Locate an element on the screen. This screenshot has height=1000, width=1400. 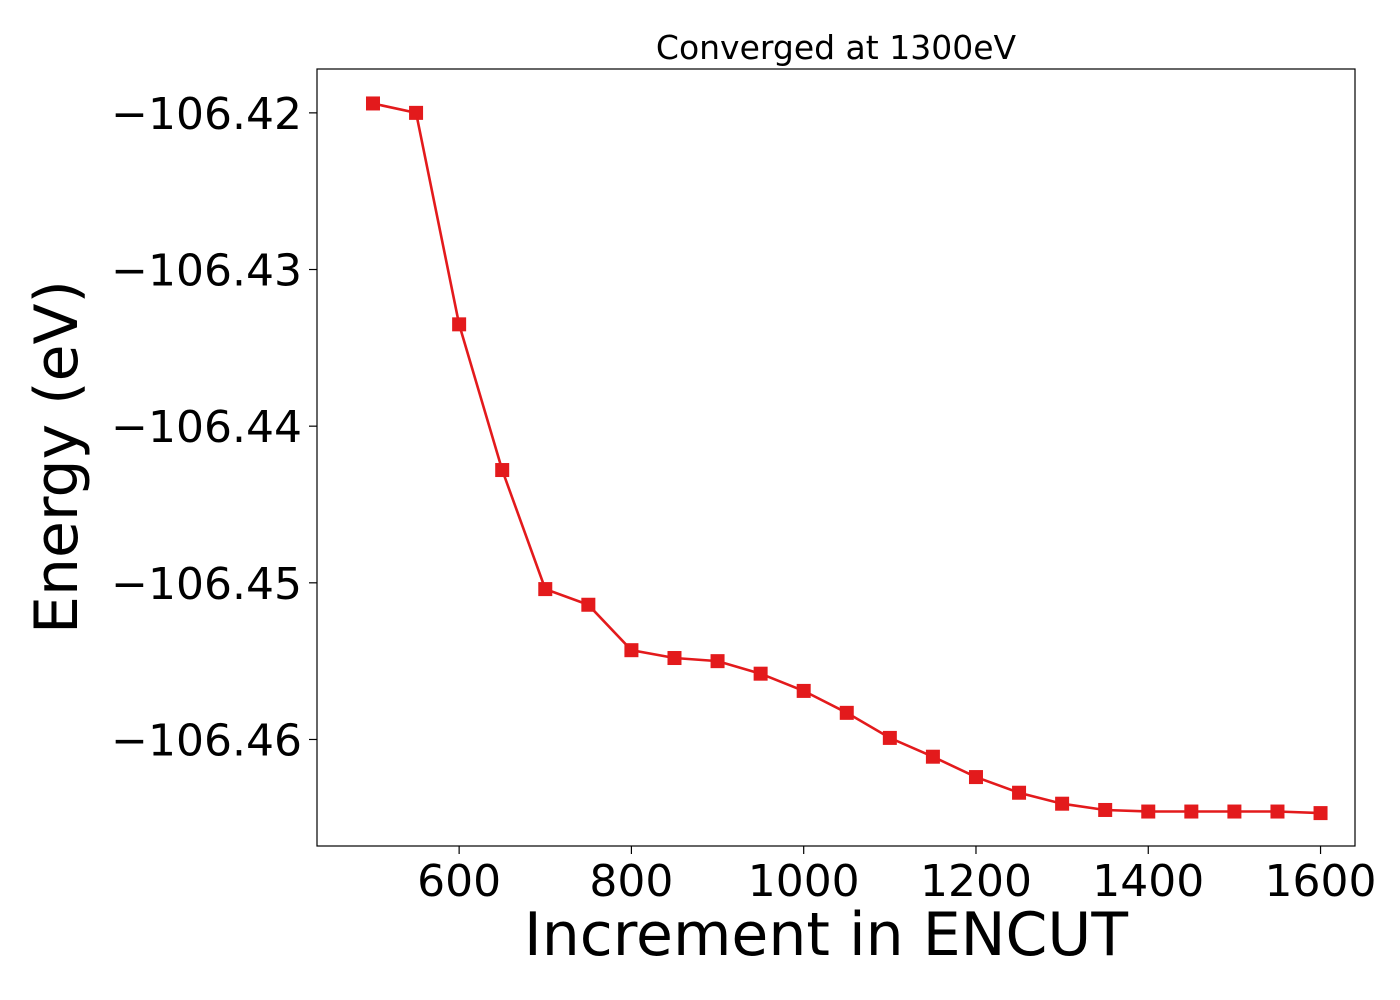
x-tick-label: 1600 is located at coordinates (1321, 881).